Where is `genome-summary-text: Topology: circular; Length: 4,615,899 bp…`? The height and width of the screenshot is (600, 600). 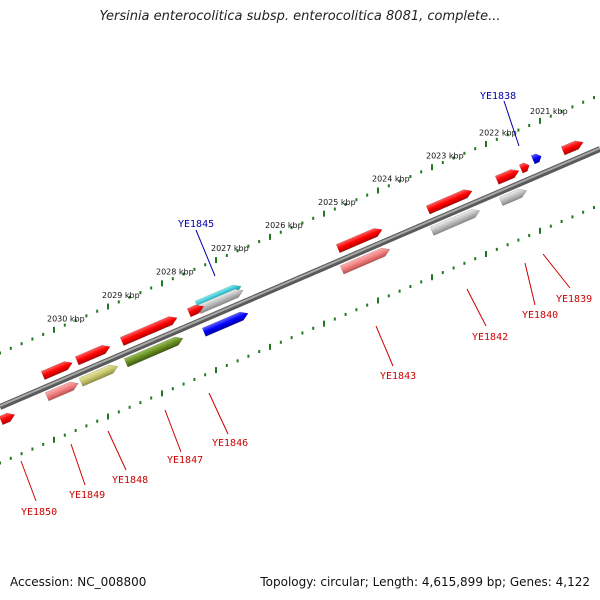
genome-summary-text: Topology: circular; Length: 4,615,899 bp… is located at coordinates (425, 582).